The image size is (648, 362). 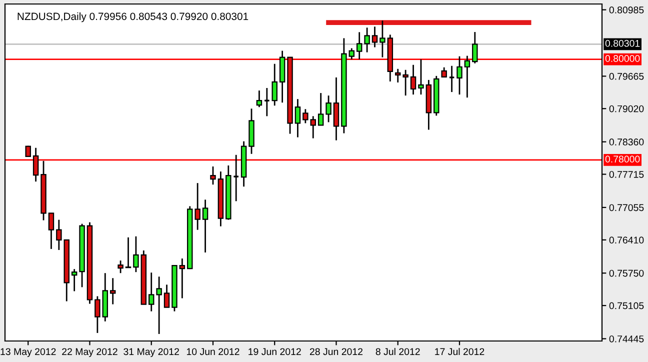 I want to click on ref-line-label: 0.80000, so click(x=622, y=58).